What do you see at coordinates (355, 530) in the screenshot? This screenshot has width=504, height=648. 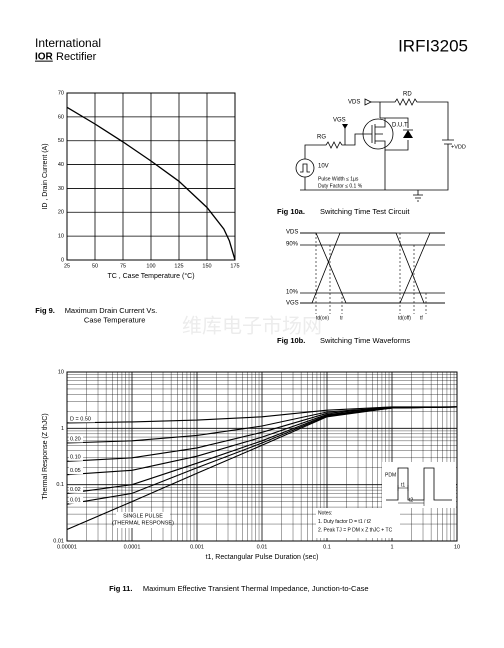 I see `note: 2. Peak TJ = P DM x Z thJC + TC` at bounding box center [355, 530].